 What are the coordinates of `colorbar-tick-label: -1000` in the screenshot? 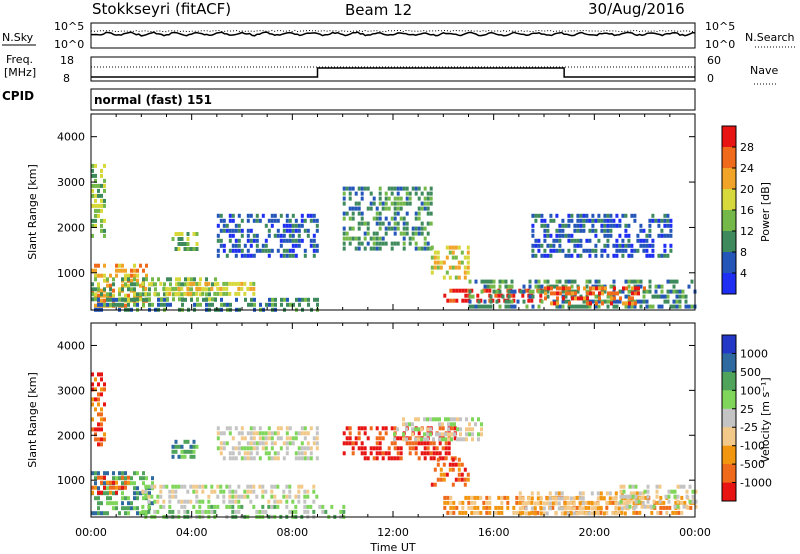 It's located at (756, 483).